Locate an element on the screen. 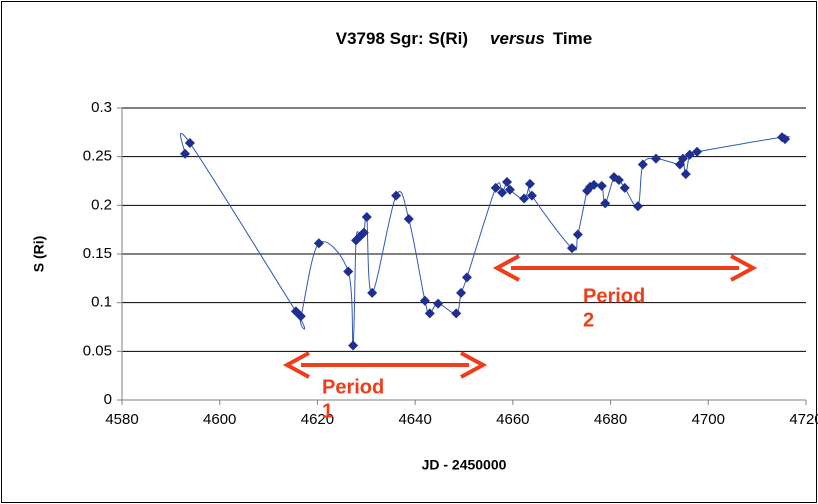  x-tick-label: 4660 is located at coordinates (512, 419).